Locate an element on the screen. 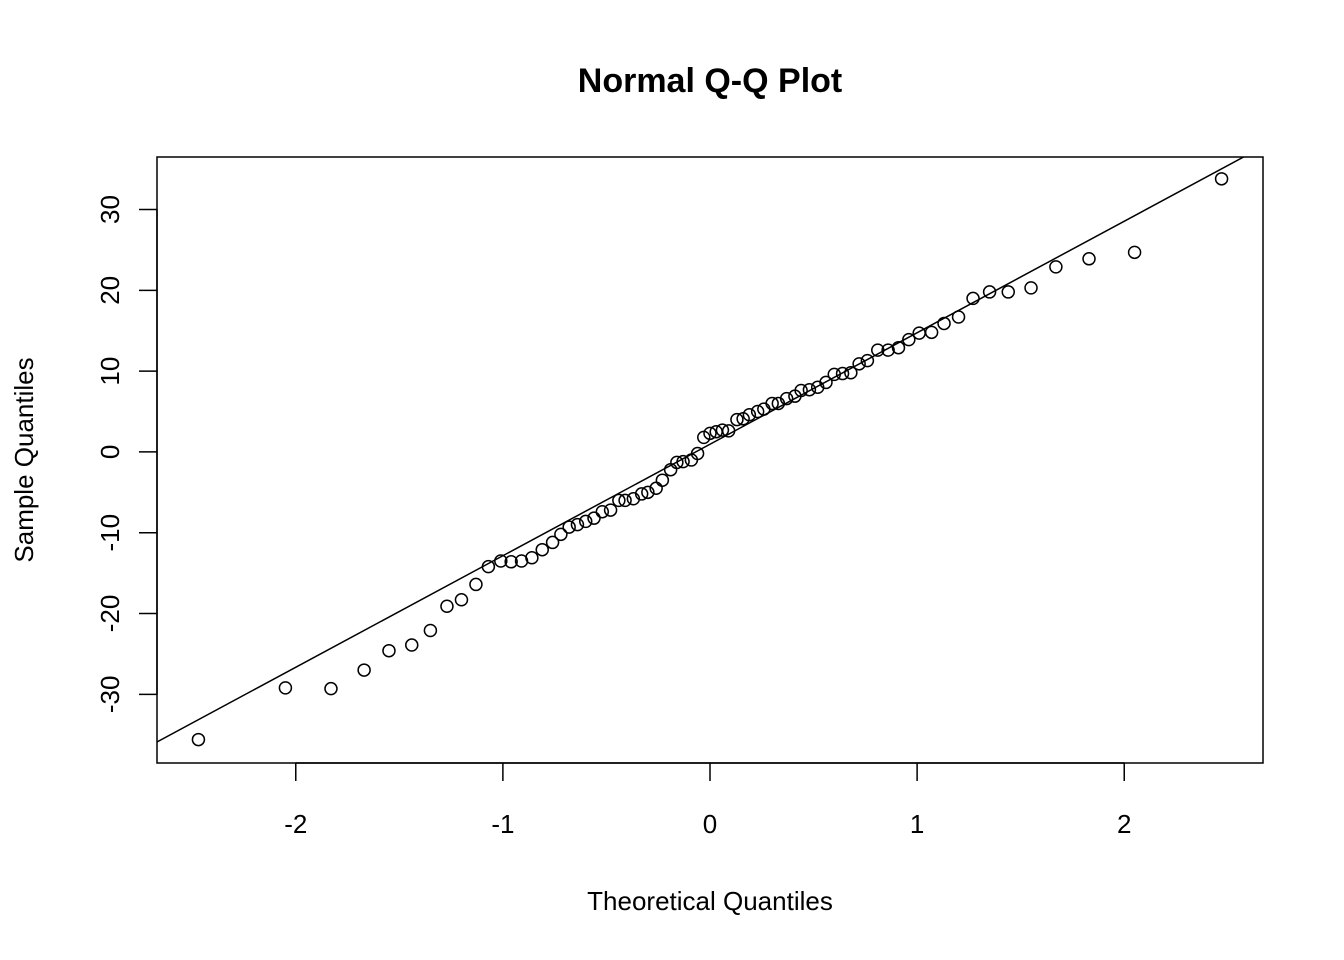  y-axis-label: Sample Quantiles is located at coordinates (24, 459).